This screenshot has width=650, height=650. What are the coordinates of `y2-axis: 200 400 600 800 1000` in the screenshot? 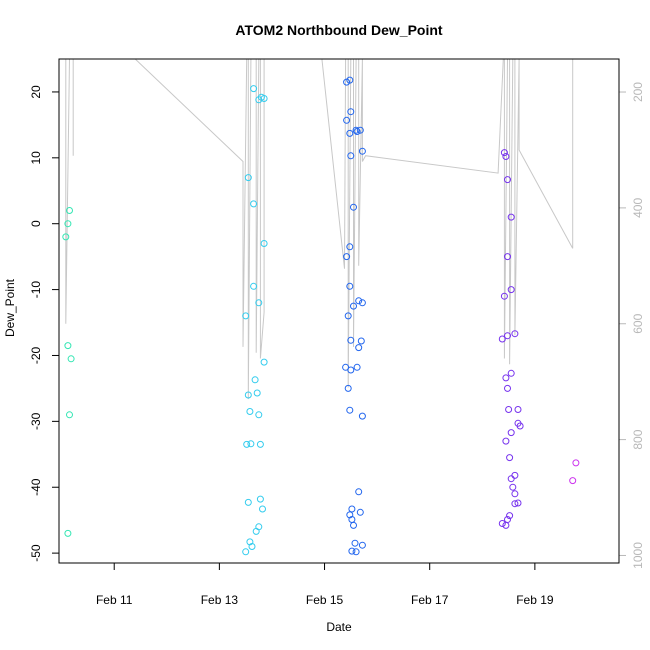 It's located at (631, 325).